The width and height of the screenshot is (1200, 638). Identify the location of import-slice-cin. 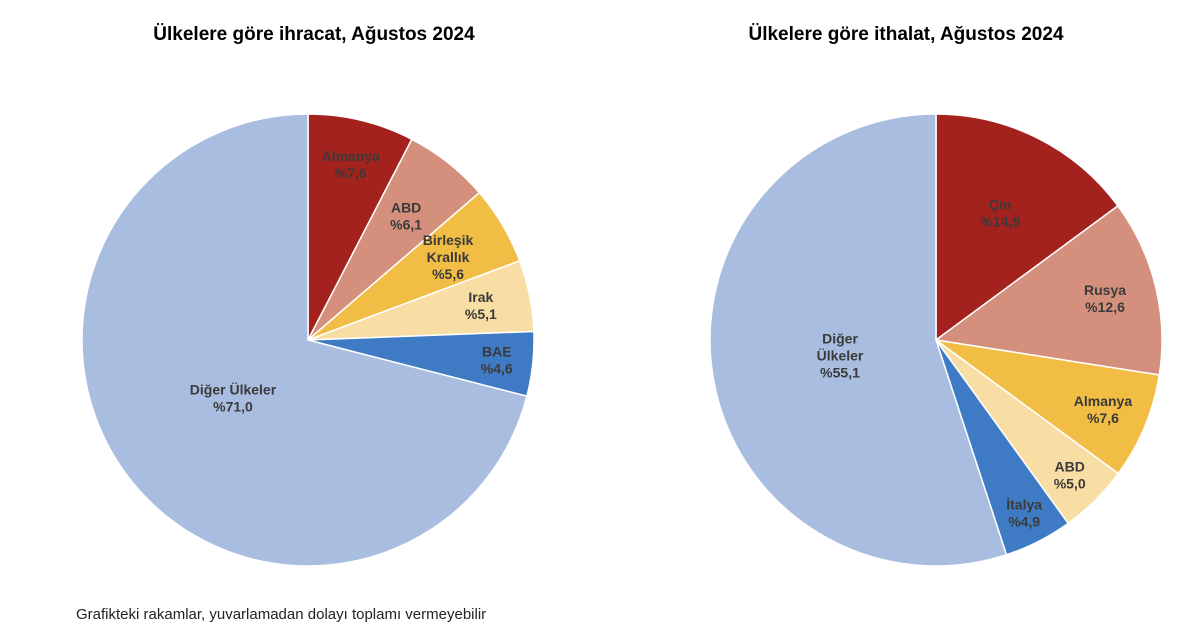
(1027, 227).